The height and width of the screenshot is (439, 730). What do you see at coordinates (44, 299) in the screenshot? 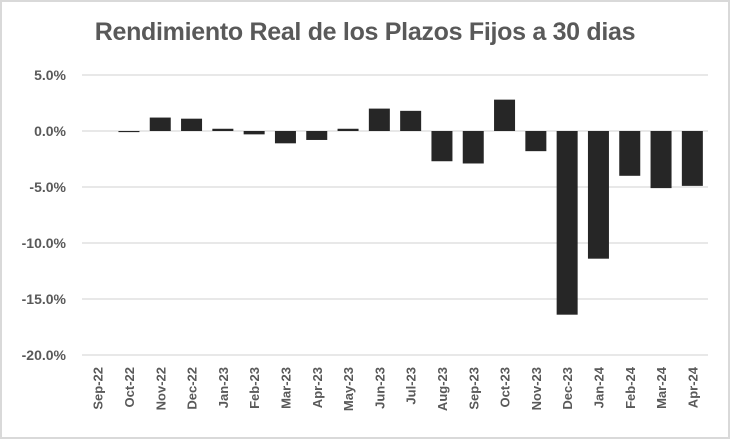
I see `y-tick-label: -15.0%` at bounding box center [44, 299].